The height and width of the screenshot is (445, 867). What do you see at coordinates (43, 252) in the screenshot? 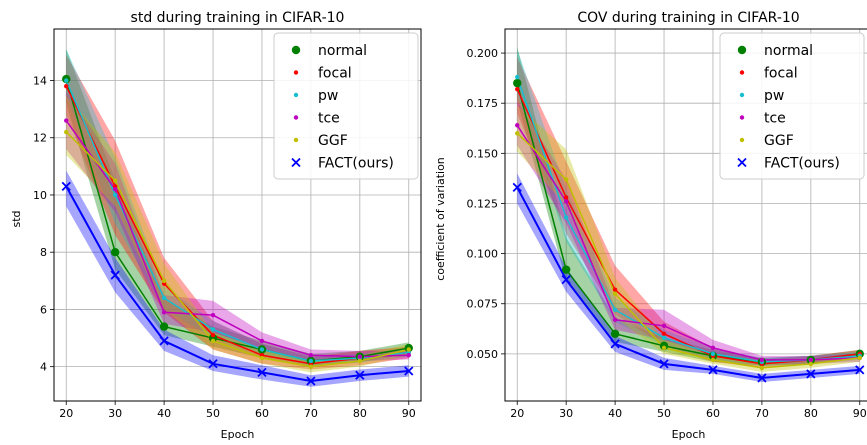
I see `y-tick-label: 8` at bounding box center [43, 252].